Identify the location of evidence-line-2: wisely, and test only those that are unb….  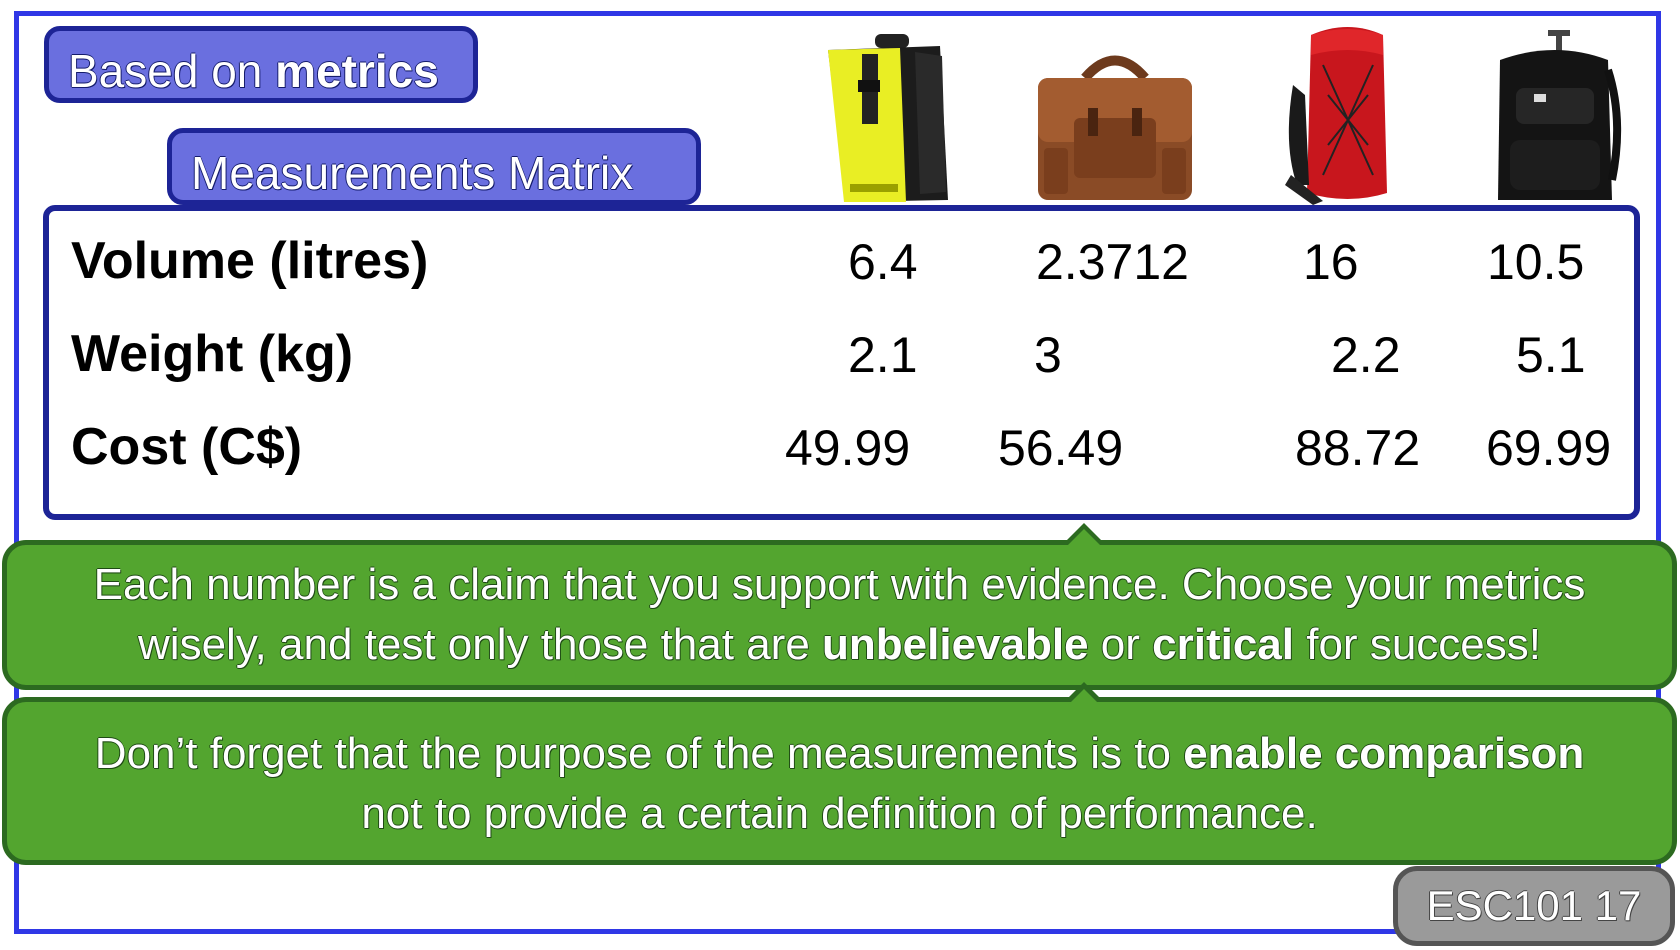
(839, 645).